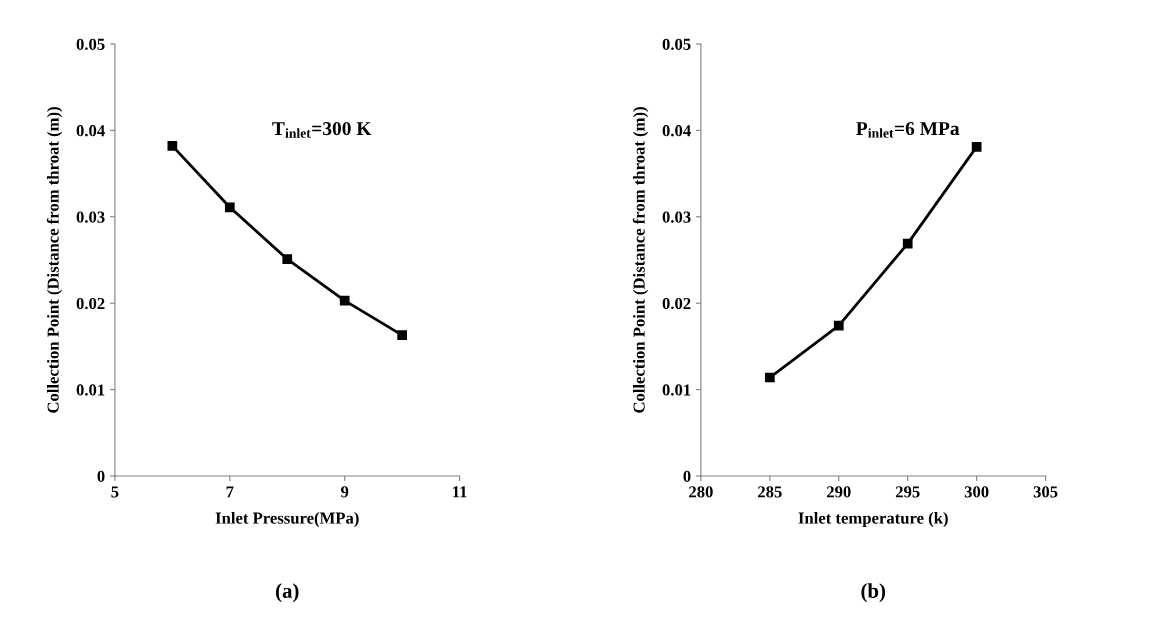 This screenshot has width=1149, height=628. Describe the element at coordinates (976, 492) in the screenshot. I see `x-tick-label: 300` at that location.